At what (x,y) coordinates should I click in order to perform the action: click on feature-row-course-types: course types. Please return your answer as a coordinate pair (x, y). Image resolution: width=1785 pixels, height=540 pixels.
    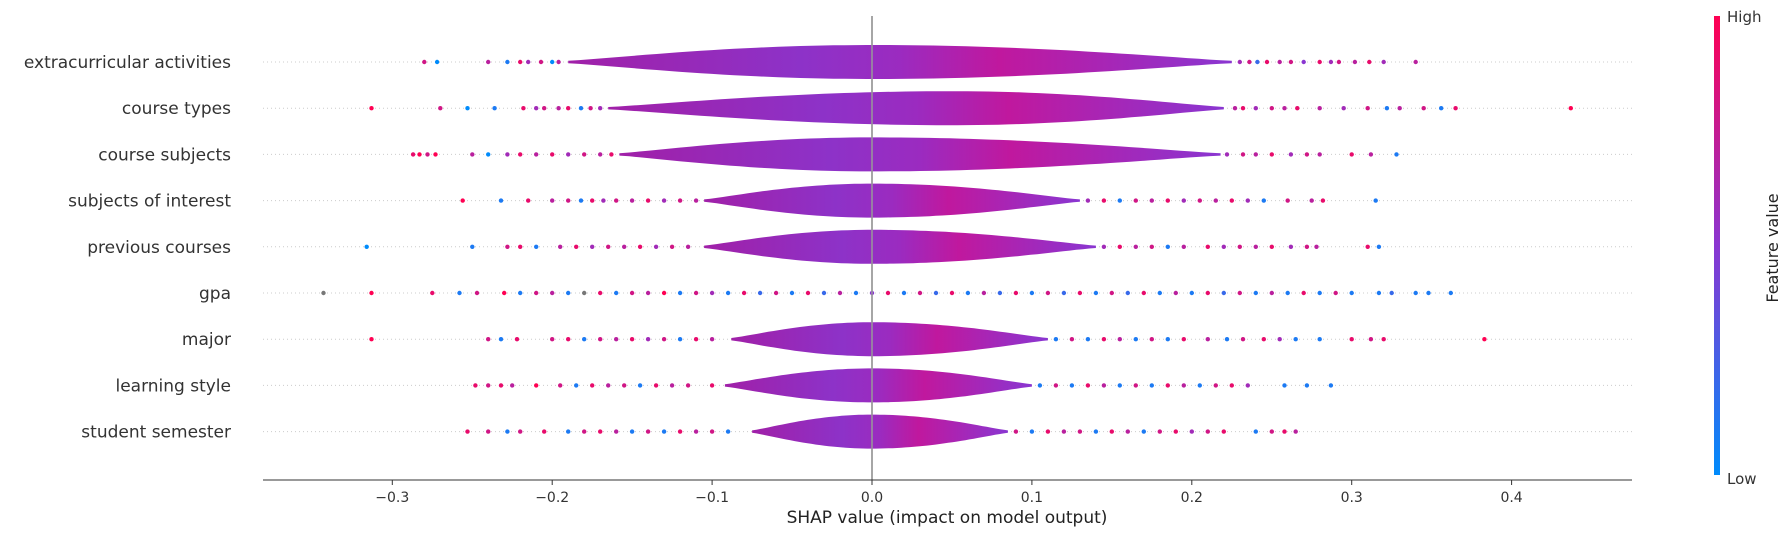
    Looking at the image, I should click on (877, 108).